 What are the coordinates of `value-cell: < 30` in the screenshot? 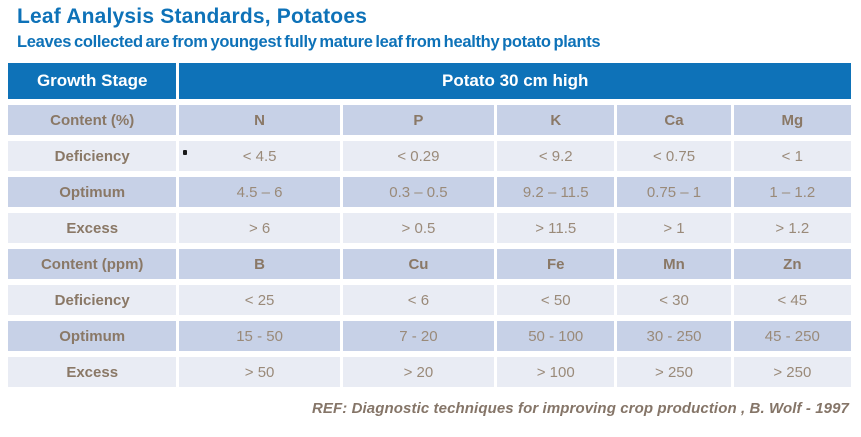 It's located at (674, 300).